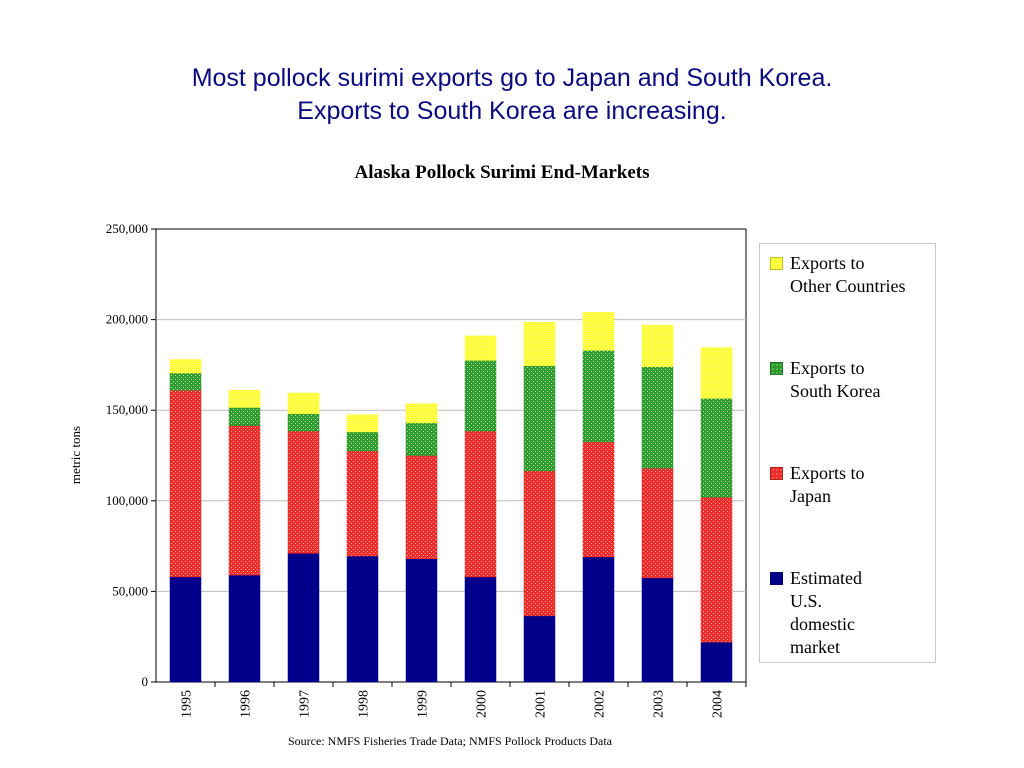 Image resolution: width=1024 pixels, height=768 pixels. What do you see at coordinates (718, 704) in the screenshot?
I see `x-tick-label: 2004` at bounding box center [718, 704].